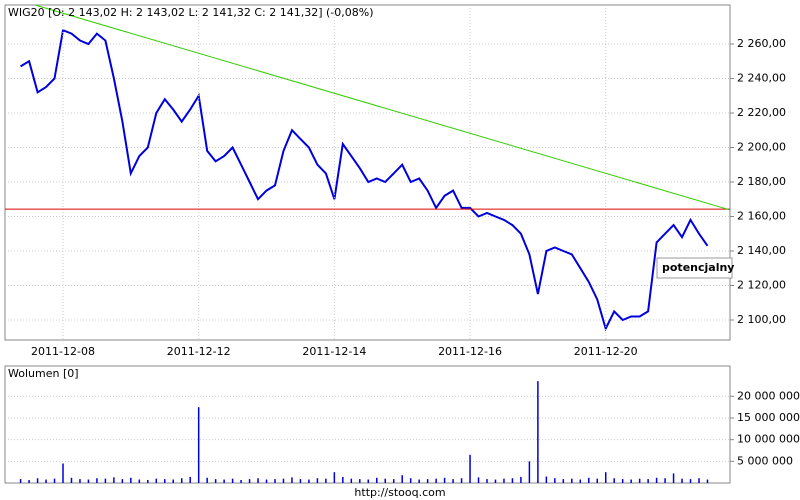 The height and width of the screenshot is (500, 800). What do you see at coordinates (761, 77) in the screenshot?
I see `y-tick-label: 2 240,00` at bounding box center [761, 77].